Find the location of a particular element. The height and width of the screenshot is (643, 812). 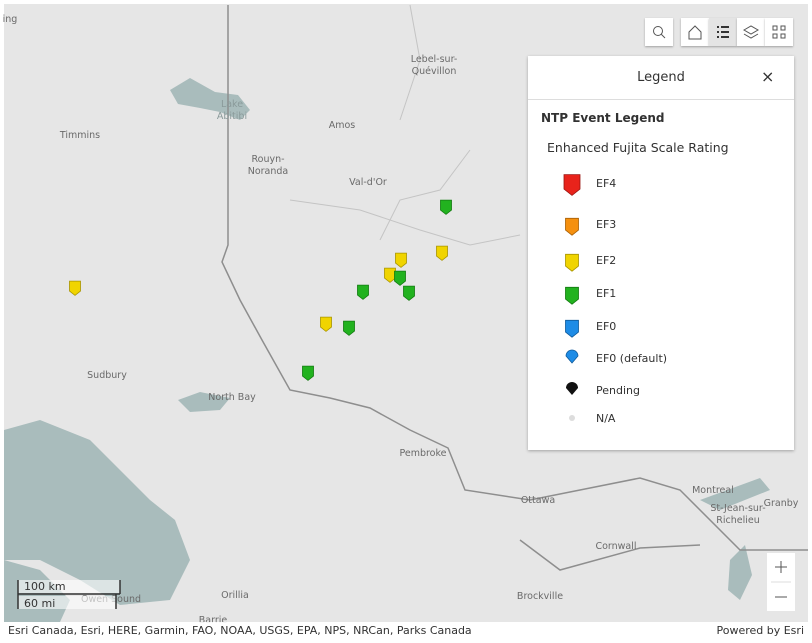

place-label: Cornwall is located at coordinates (615, 546).